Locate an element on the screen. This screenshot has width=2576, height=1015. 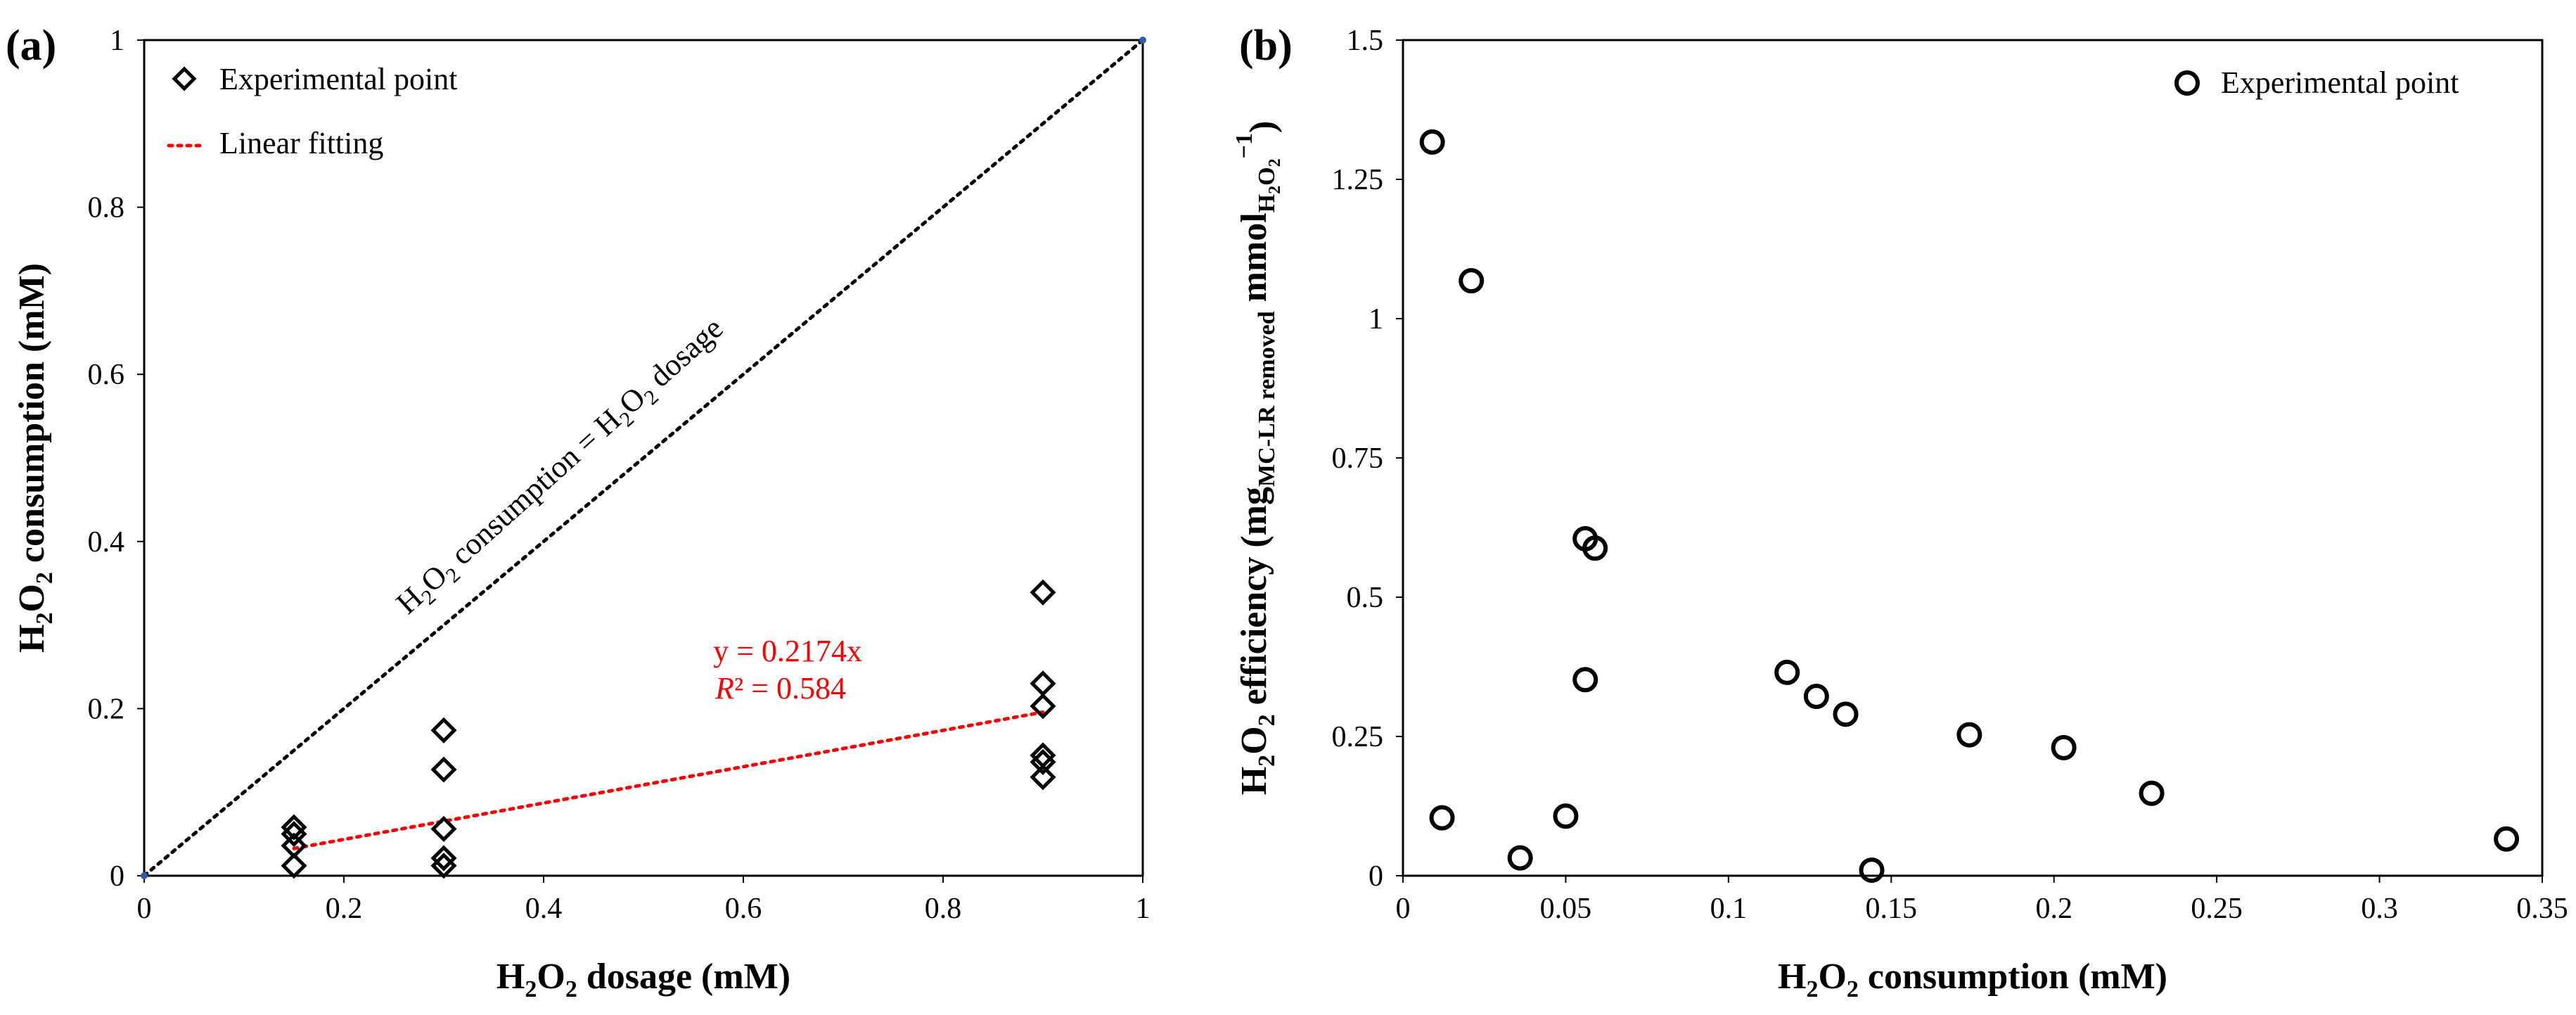
panel-a-x-tick-label: 0.4 is located at coordinates (544, 909).